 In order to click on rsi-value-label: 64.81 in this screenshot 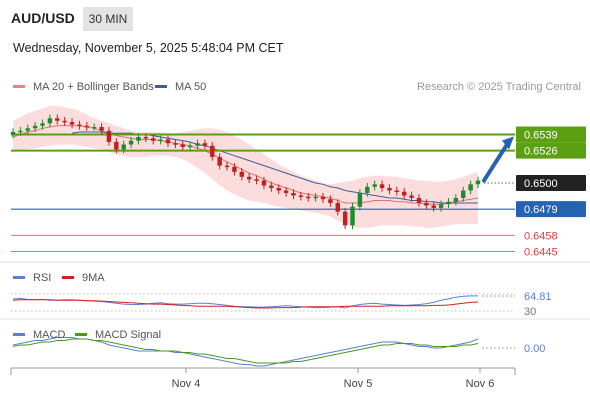, I will do `click(538, 297)`.